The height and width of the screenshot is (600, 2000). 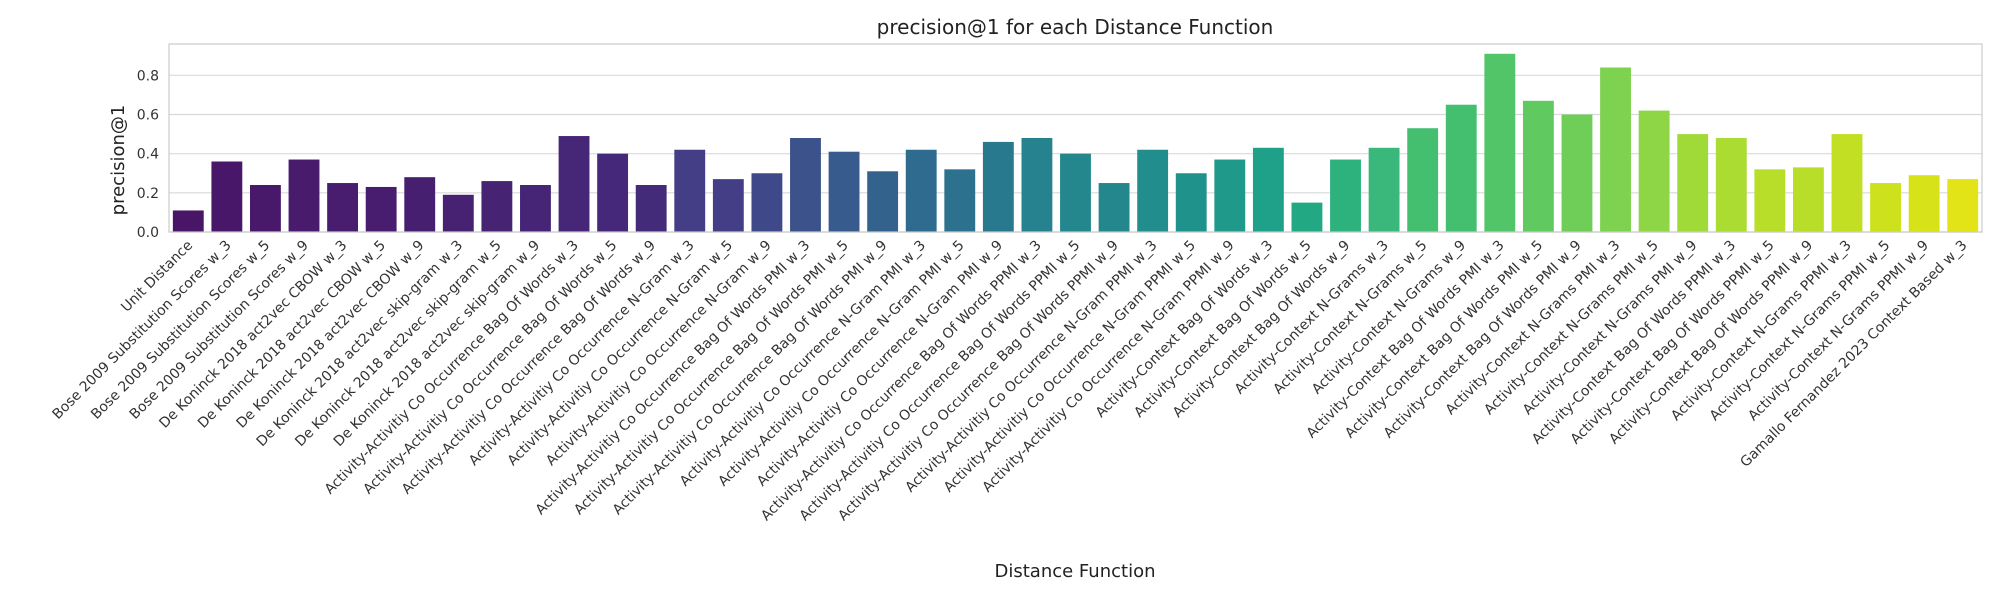 What do you see at coordinates (1261, 329) in the screenshot?
I see `x-tick-label: Activity-Context Bag Of Words w_9` at bounding box center [1261, 329].